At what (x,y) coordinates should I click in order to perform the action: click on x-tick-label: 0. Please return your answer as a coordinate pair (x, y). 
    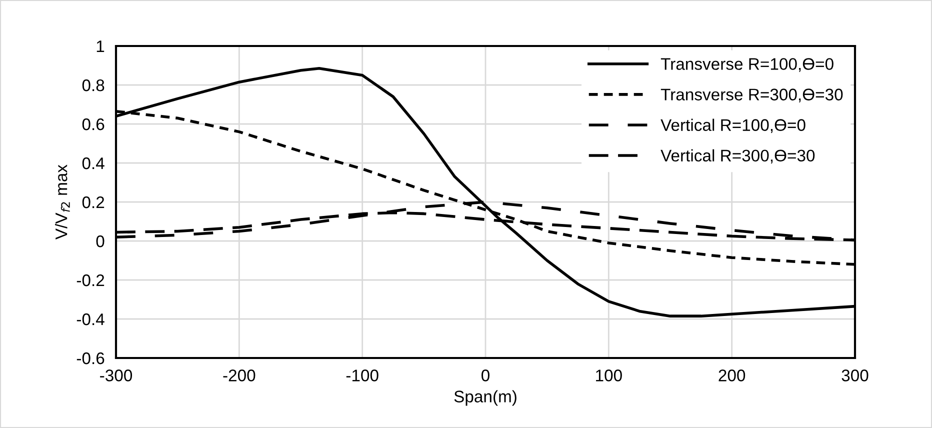
    Looking at the image, I should click on (486, 376).